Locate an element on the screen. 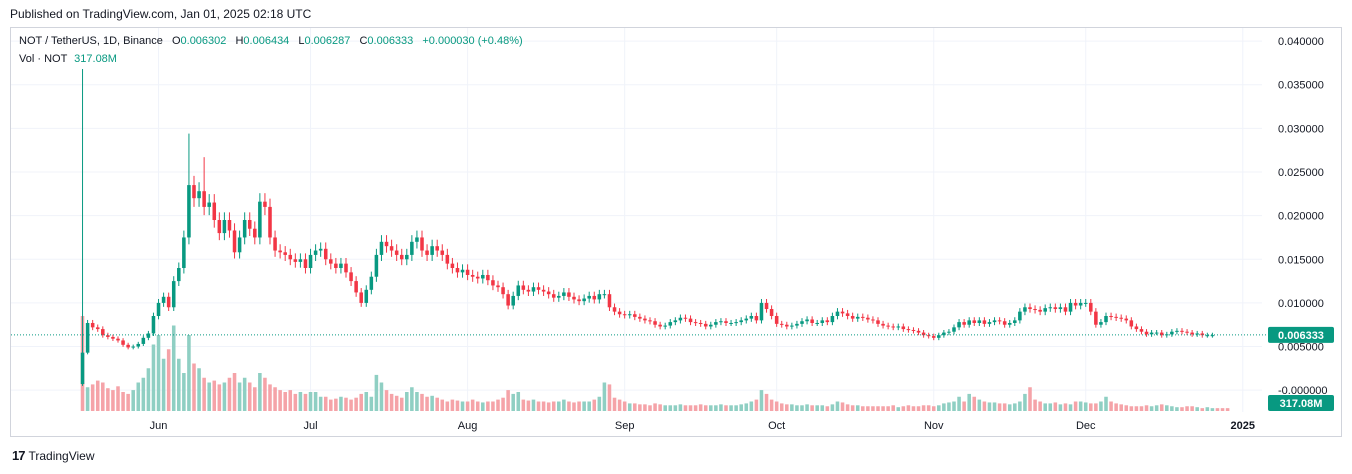 The height and width of the screenshot is (474, 1352). last-price-label: 0.006333 is located at coordinates (1301, 336).